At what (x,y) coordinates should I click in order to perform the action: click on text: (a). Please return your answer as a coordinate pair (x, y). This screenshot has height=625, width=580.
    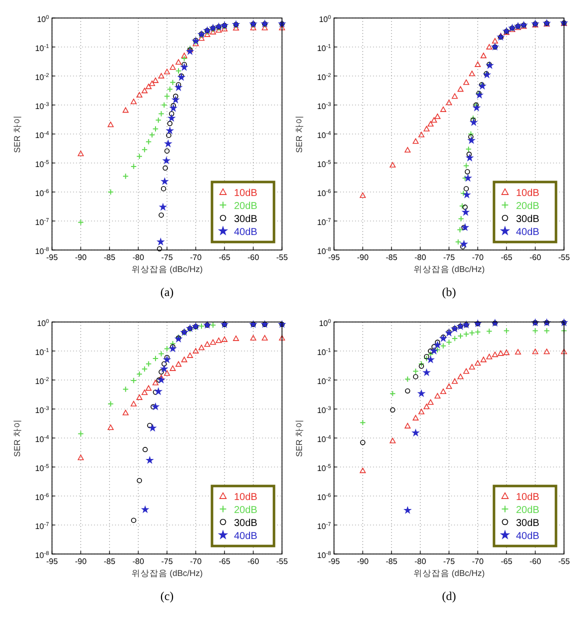
    Looking at the image, I should click on (167, 292).